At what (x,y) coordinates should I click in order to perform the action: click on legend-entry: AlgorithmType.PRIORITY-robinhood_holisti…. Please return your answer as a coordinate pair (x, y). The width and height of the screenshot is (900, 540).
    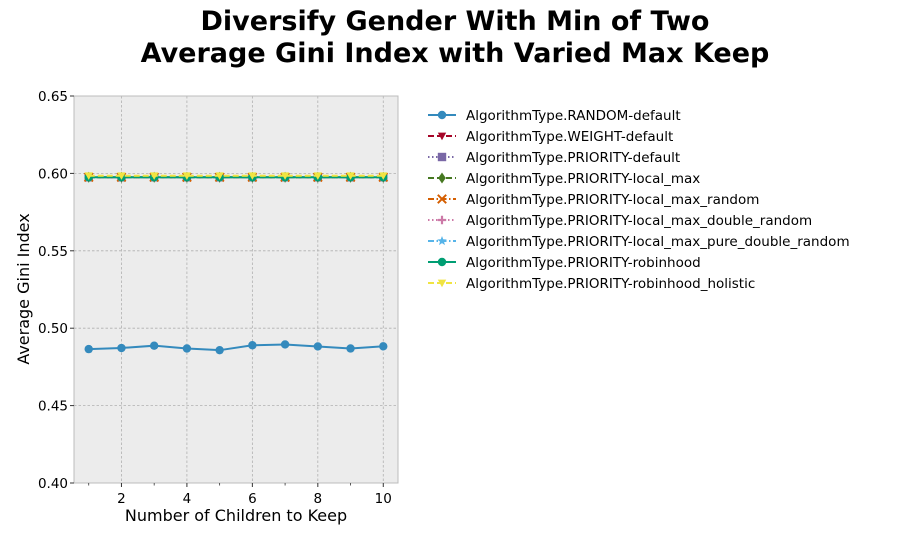
    Looking at the image, I should click on (591, 284).